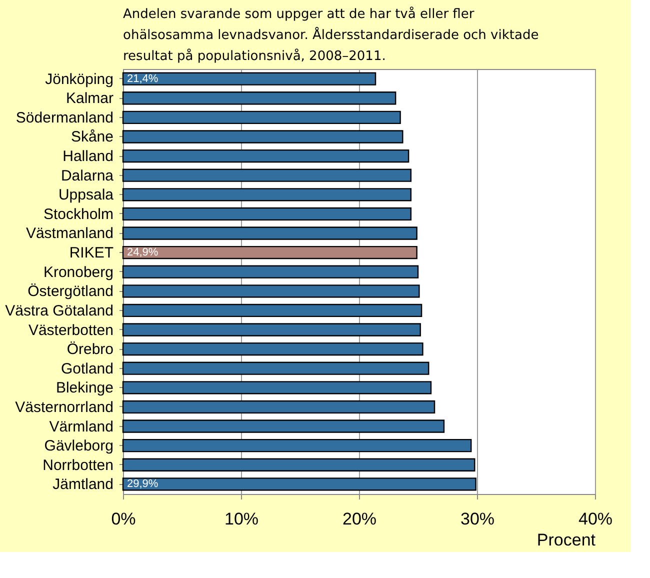  Describe the element at coordinates (88, 157) in the screenshot. I see `y-tick-label: Halland` at that location.